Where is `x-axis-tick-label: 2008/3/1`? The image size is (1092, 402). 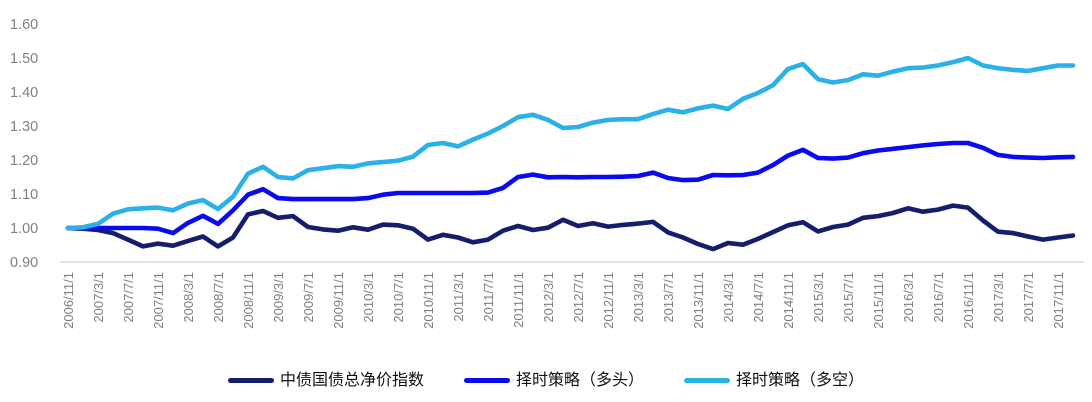
x-axis-tick-label: 2008/3/1 is located at coordinates (188, 297).